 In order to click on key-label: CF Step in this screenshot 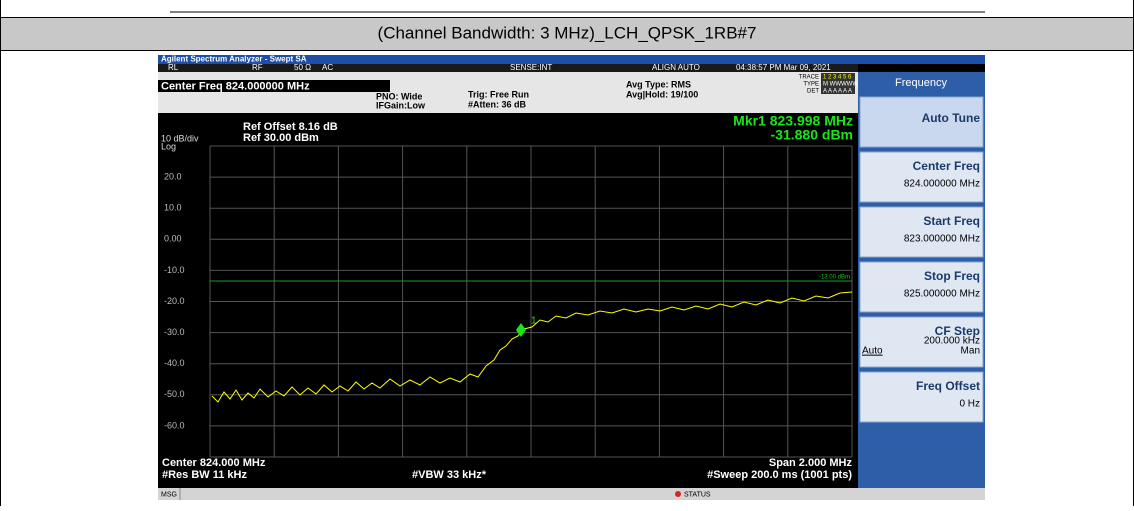, I will do `click(957, 331)`.